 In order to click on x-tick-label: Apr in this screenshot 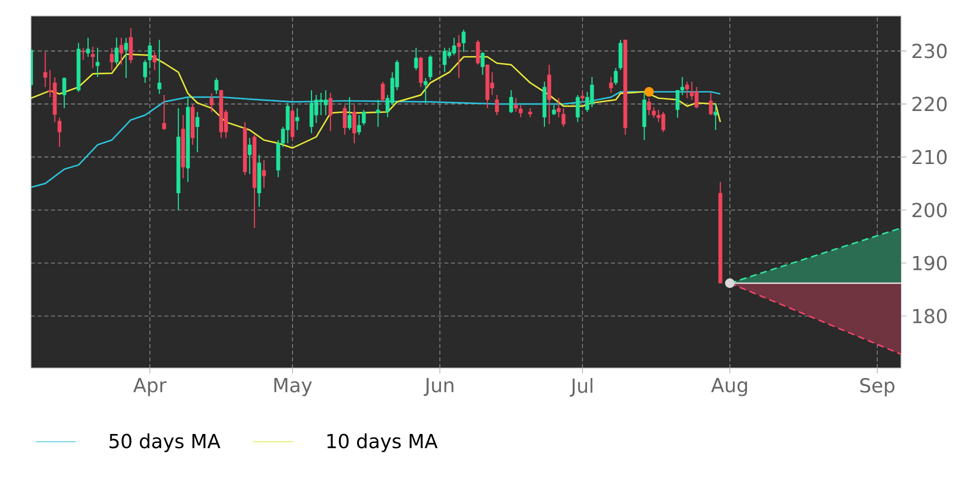, I will do `click(150, 387)`.